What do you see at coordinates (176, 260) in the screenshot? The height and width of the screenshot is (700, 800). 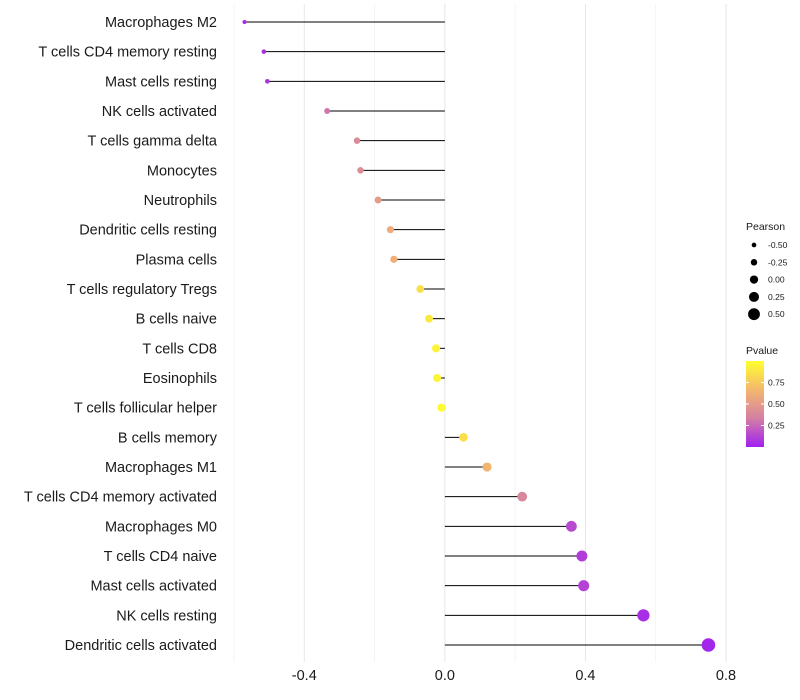 I see `category-label: Plasma cells` at bounding box center [176, 260].